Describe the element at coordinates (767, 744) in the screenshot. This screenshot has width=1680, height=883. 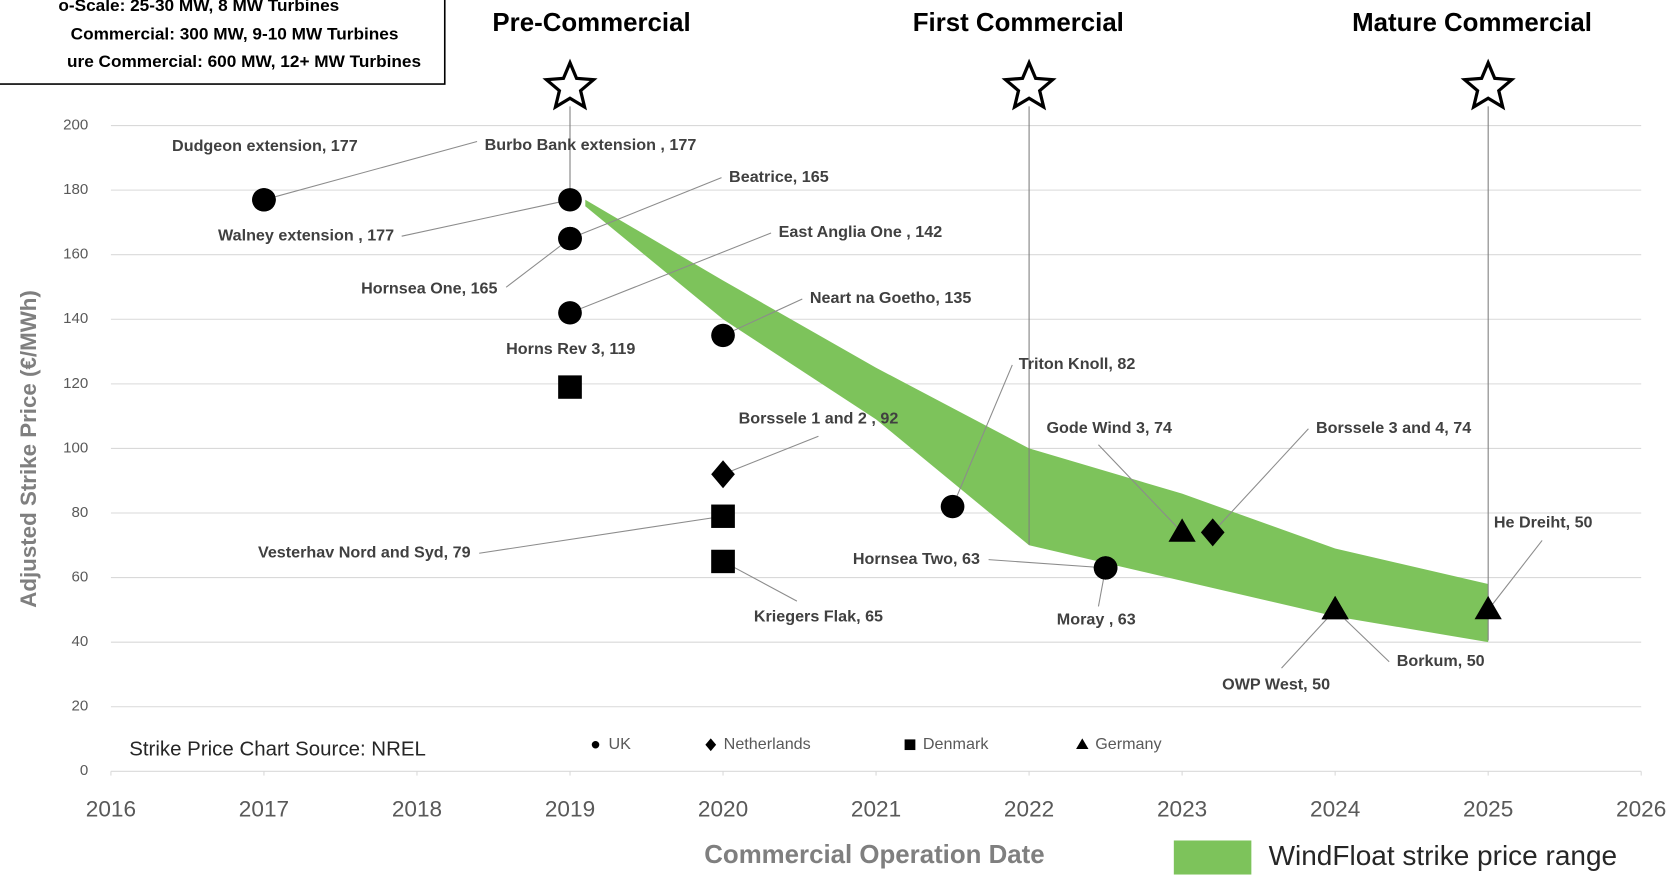
I see `legend-label: Netherlands` at that location.